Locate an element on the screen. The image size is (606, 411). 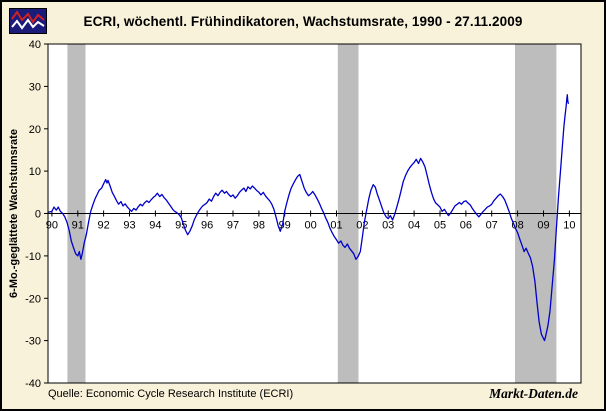
y-axis-title: 6-Mo.-geglättete Wachstumsrate is located at coordinates (14, 213).